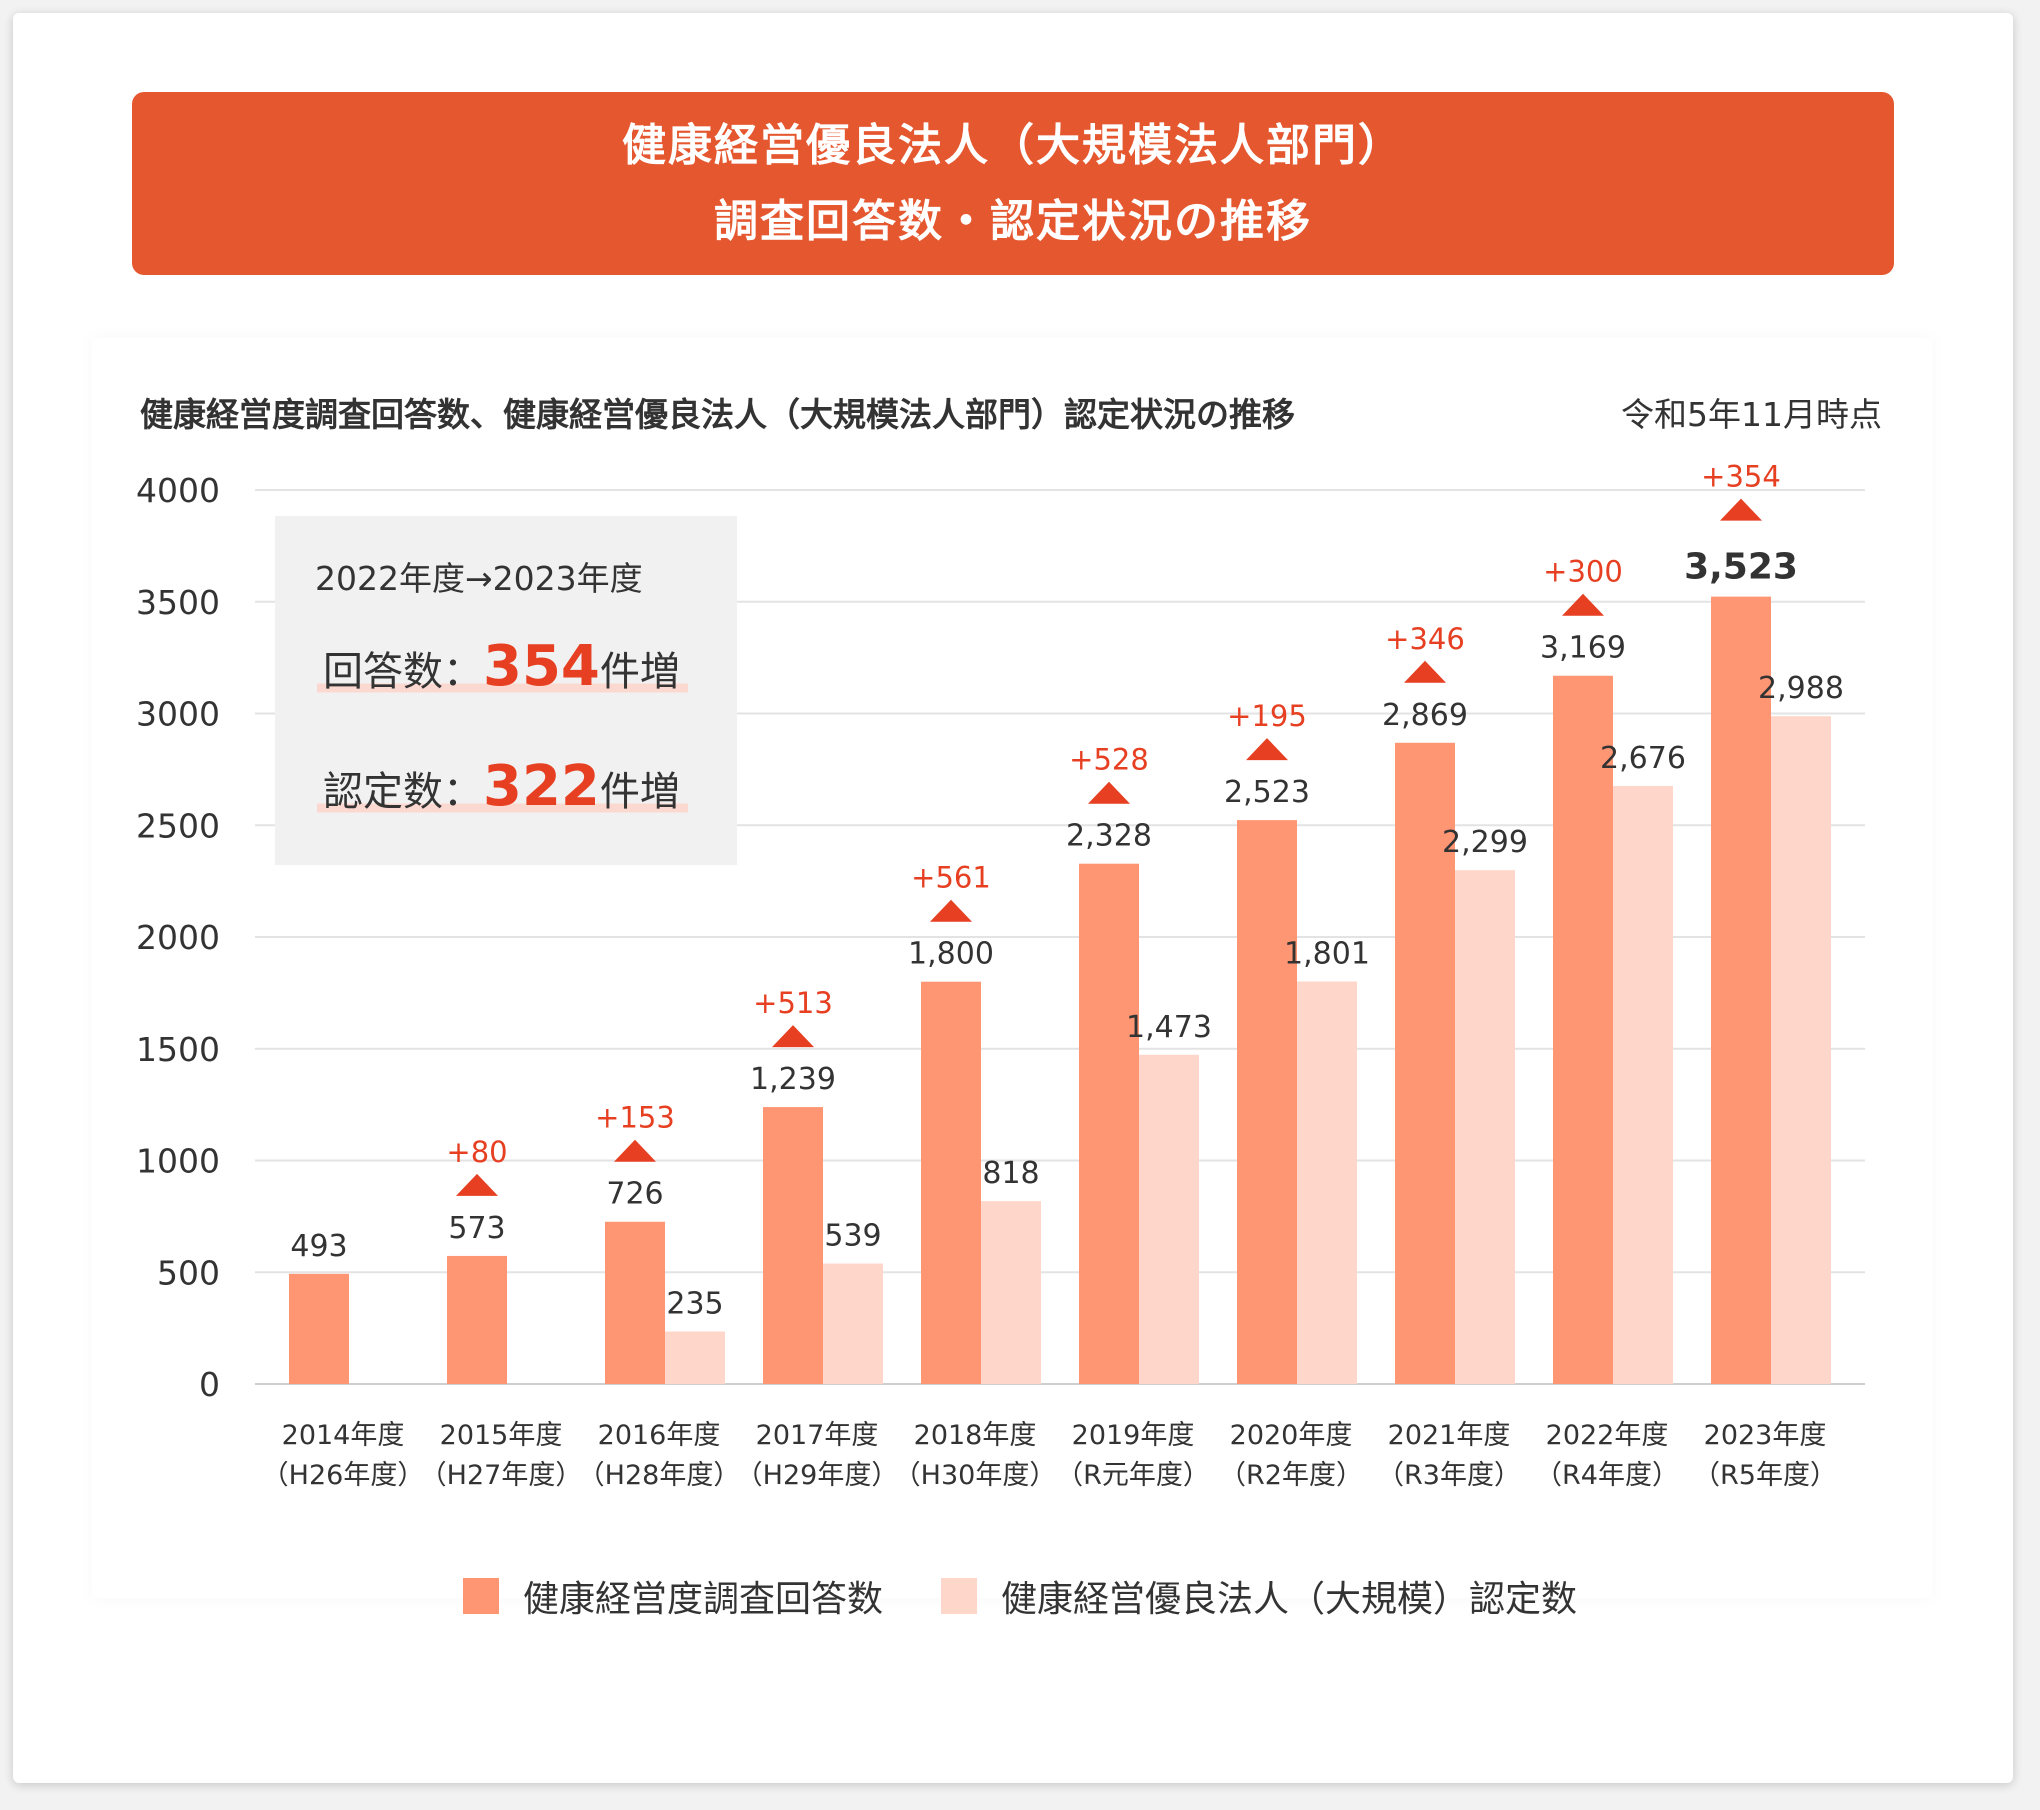 This screenshot has height=1810, width=2040. I want to click on callout-certified-row: 認定数：322件増, so click(502, 786).